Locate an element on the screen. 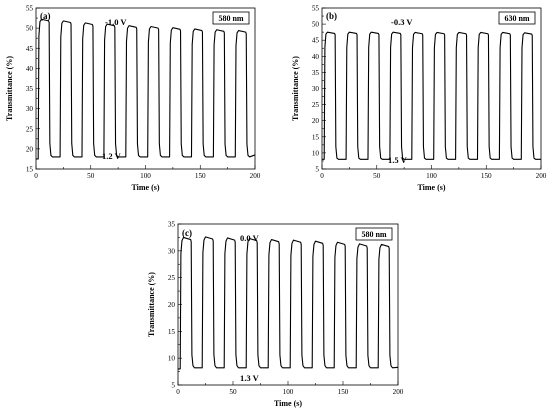 The height and width of the screenshot is (414, 550). wavelength-label: 630 nm is located at coordinates (516, 18).